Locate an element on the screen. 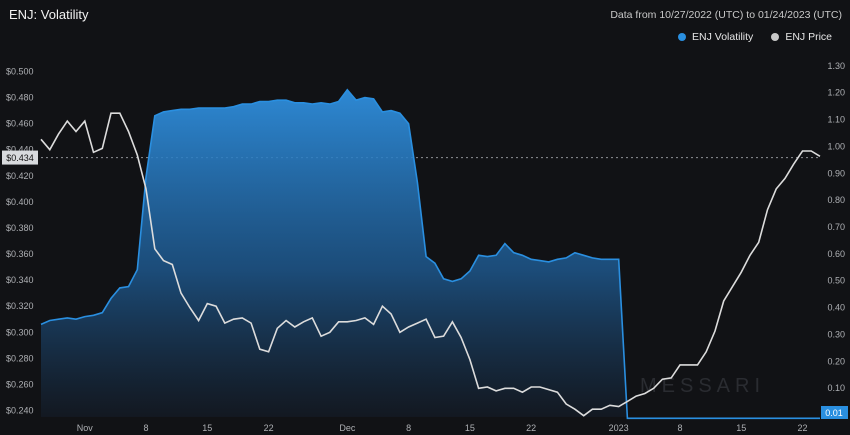 This screenshot has height=435, width=850. left-tick-label: $0.480 is located at coordinates (20, 98).